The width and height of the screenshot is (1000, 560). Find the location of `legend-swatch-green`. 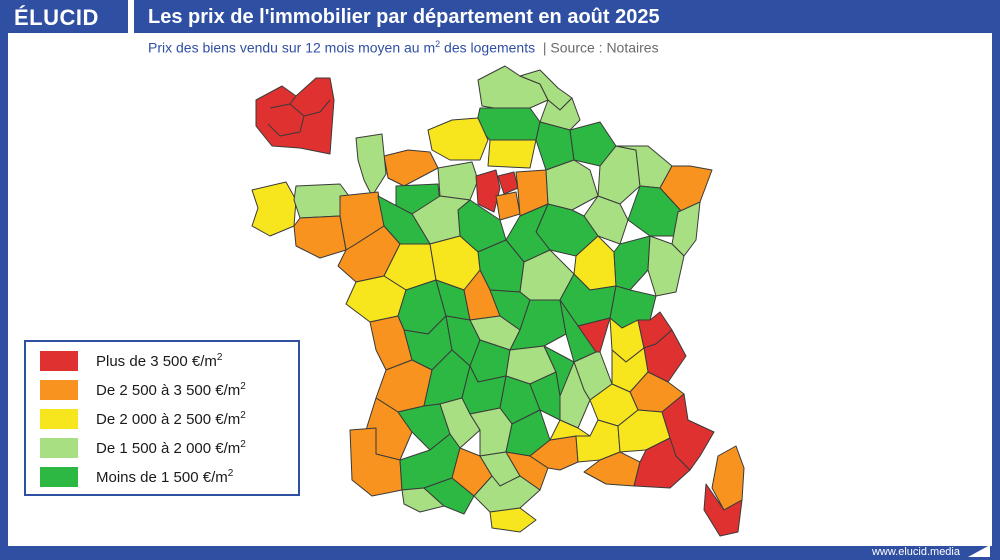

legend-swatch-green is located at coordinates (59, 477).